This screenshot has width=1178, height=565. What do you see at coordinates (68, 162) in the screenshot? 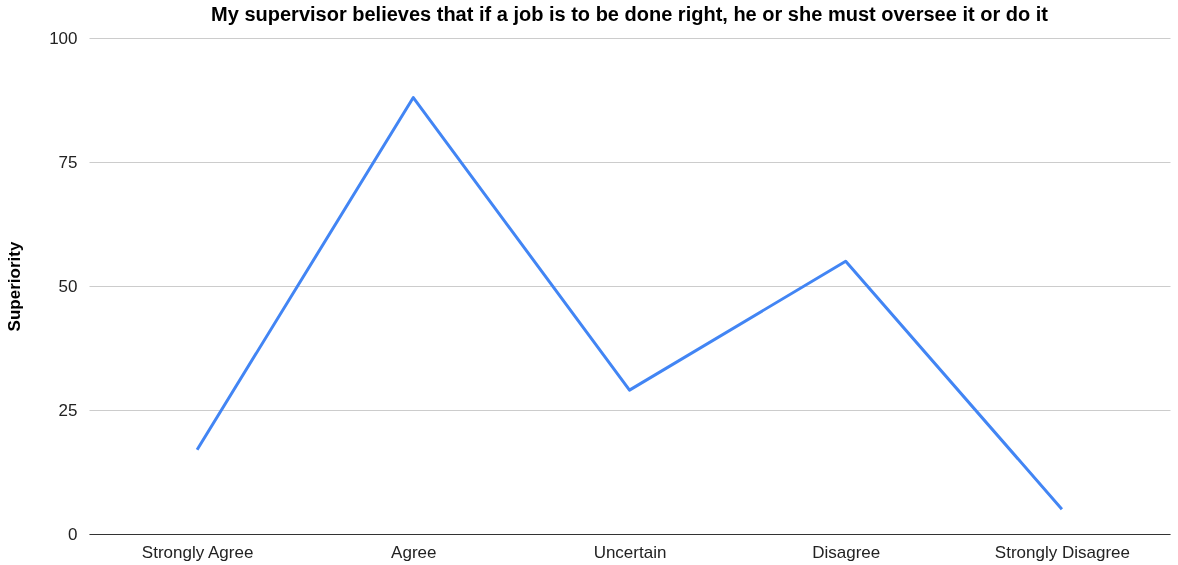
I see `y-tick-label: 75` at bounding box center [68, 162].